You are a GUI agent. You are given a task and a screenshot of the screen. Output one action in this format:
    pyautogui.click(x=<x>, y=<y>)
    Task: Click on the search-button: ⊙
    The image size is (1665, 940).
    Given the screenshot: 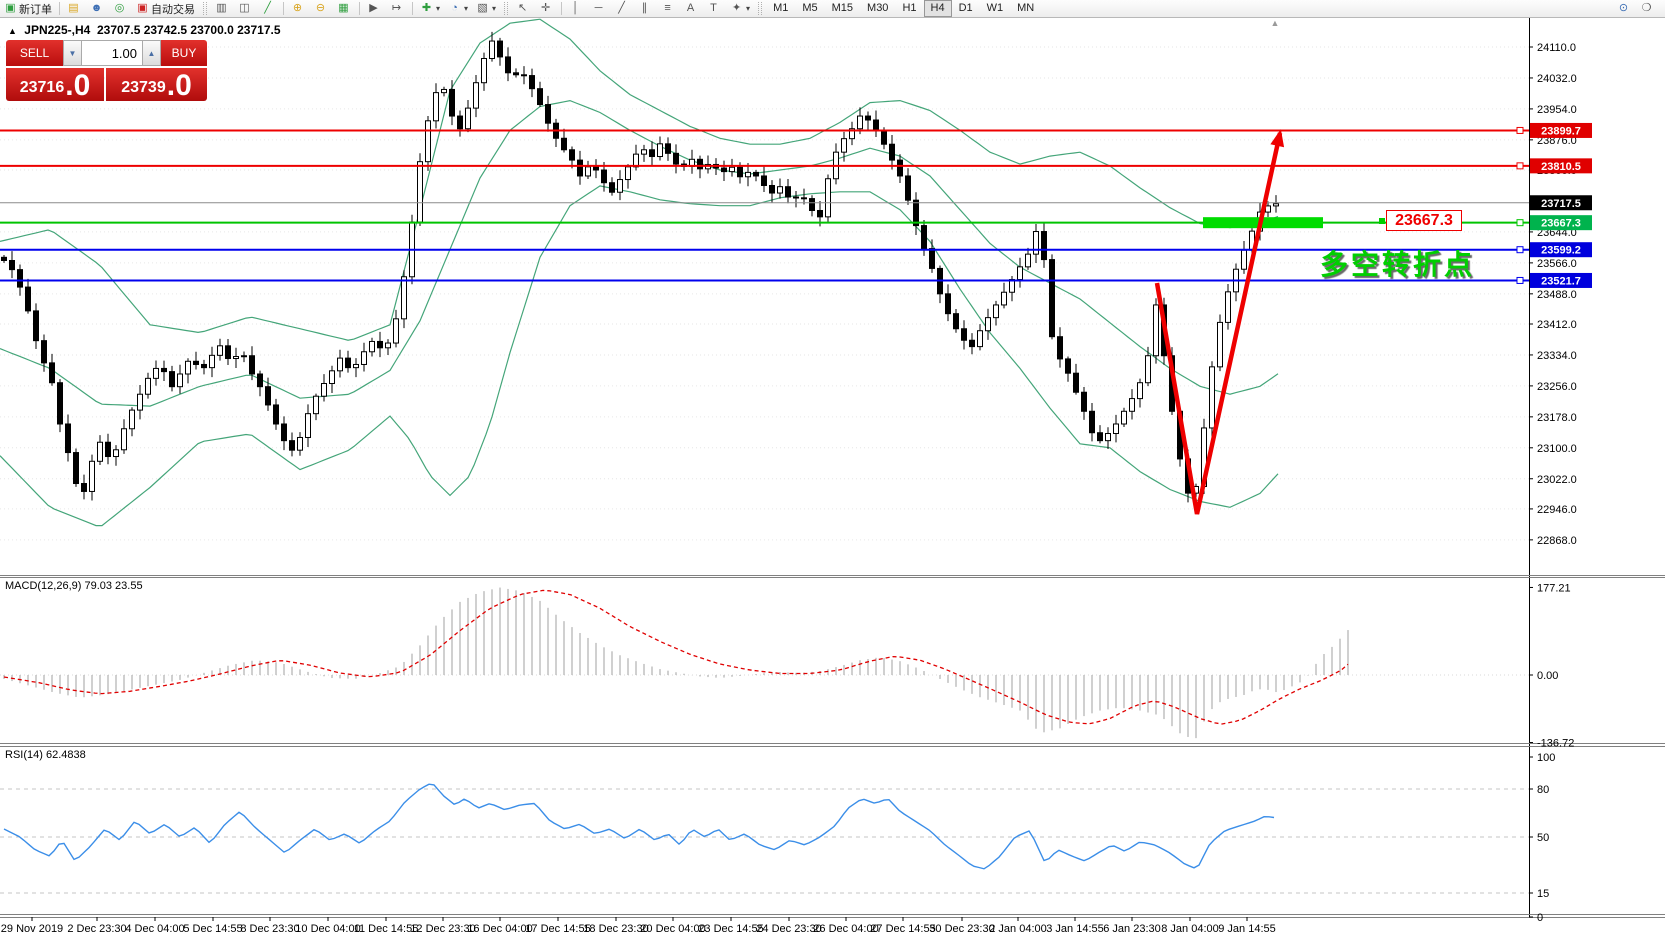 What is the action you would take?
    pyautogui.click(x=1624, y=8)
    